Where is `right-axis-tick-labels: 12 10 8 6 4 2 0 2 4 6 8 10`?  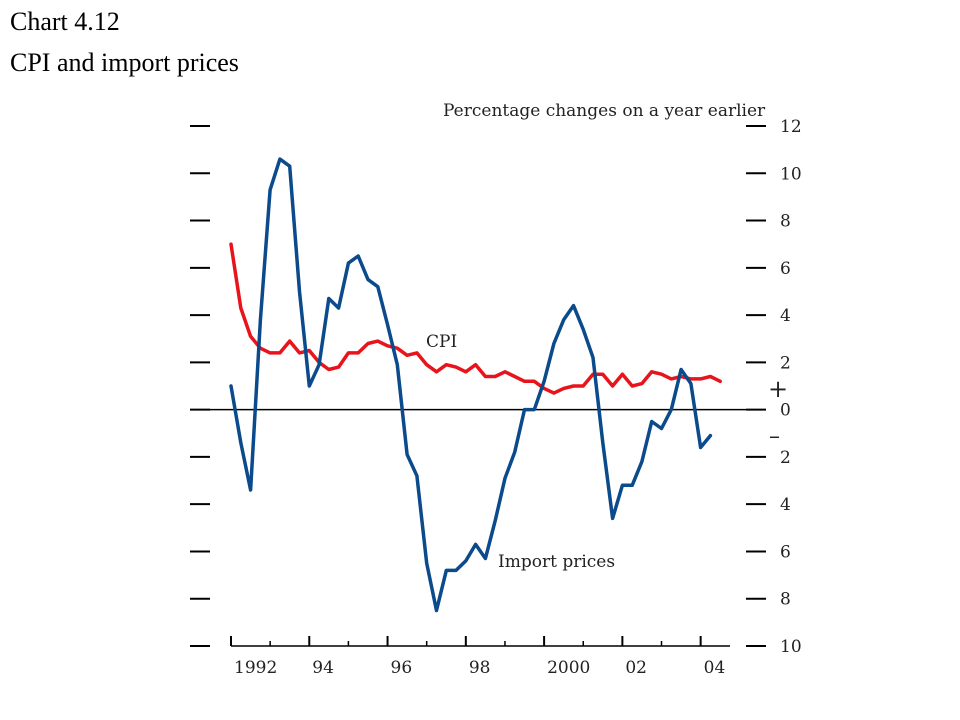 right-axis-tick-labels: 12 10 8 6 4 2 0 2 4 6 8 10 is located at coordinates (791, 387).